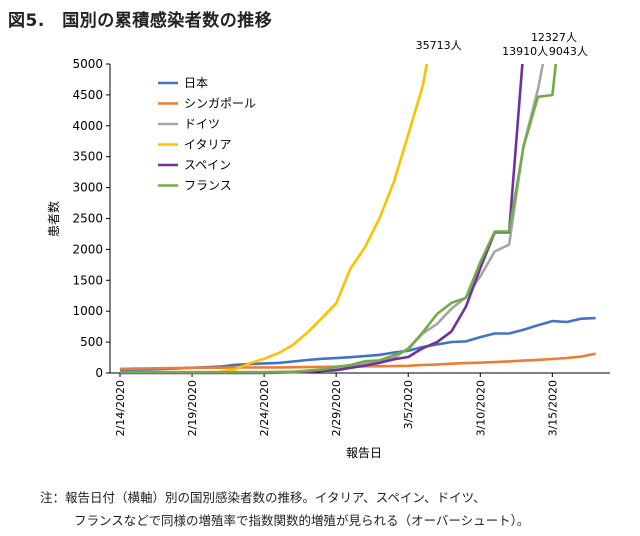 The height and width of the screenshot is (536, 640). I want to click on y-tick-label: 5000, so click(87, 64).